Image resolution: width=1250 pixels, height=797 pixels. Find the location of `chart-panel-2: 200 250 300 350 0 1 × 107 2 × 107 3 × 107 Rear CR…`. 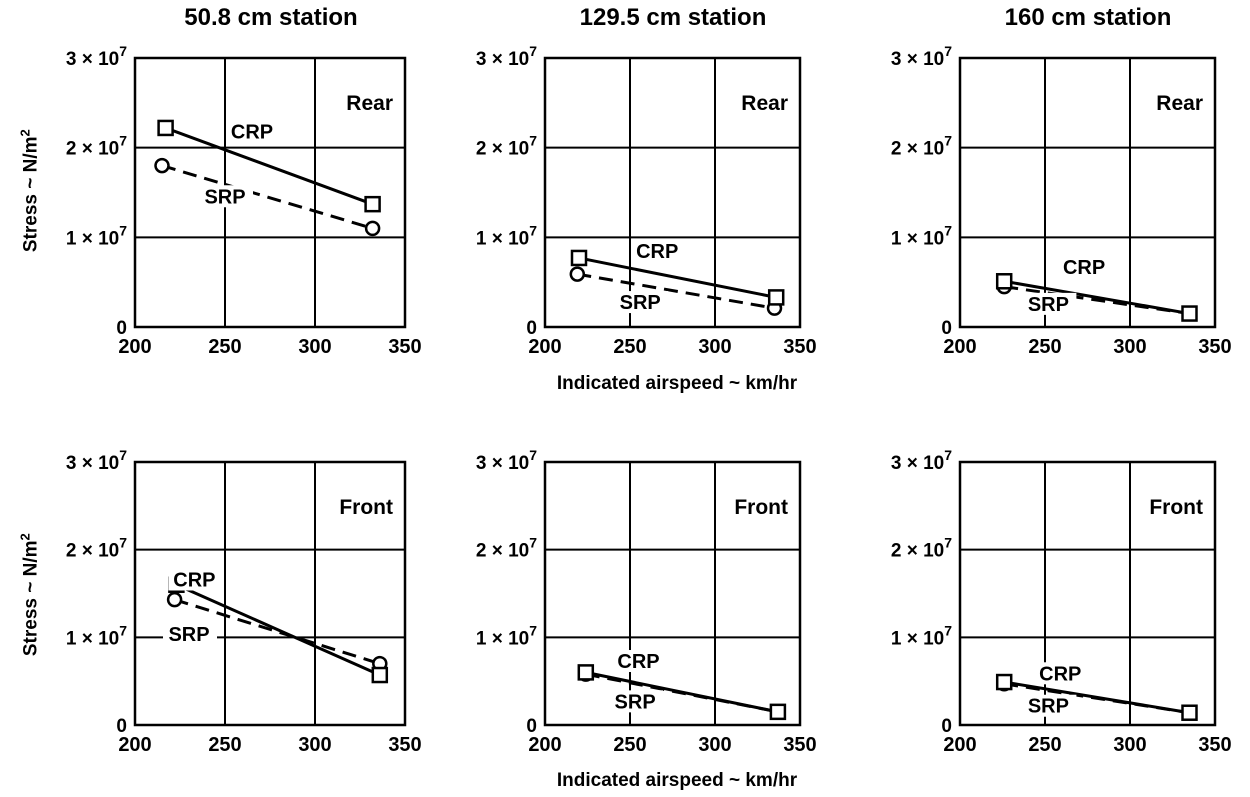

chart-panel-2: 200 250 300 350 0 1 × 107 2 × 107 3 × 107 Rear CR… is located at coordinates (646, 200).